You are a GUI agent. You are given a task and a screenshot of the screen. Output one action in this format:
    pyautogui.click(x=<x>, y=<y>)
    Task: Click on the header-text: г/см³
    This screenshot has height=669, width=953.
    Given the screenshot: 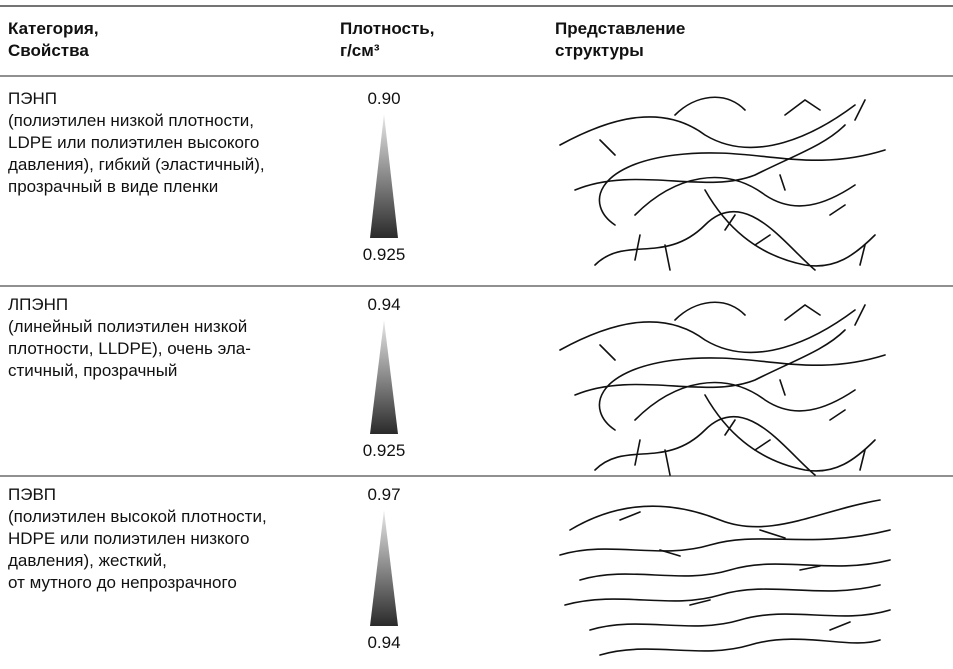 What is the action you would take?
    pyautogui.click(x=360, y=50)
    